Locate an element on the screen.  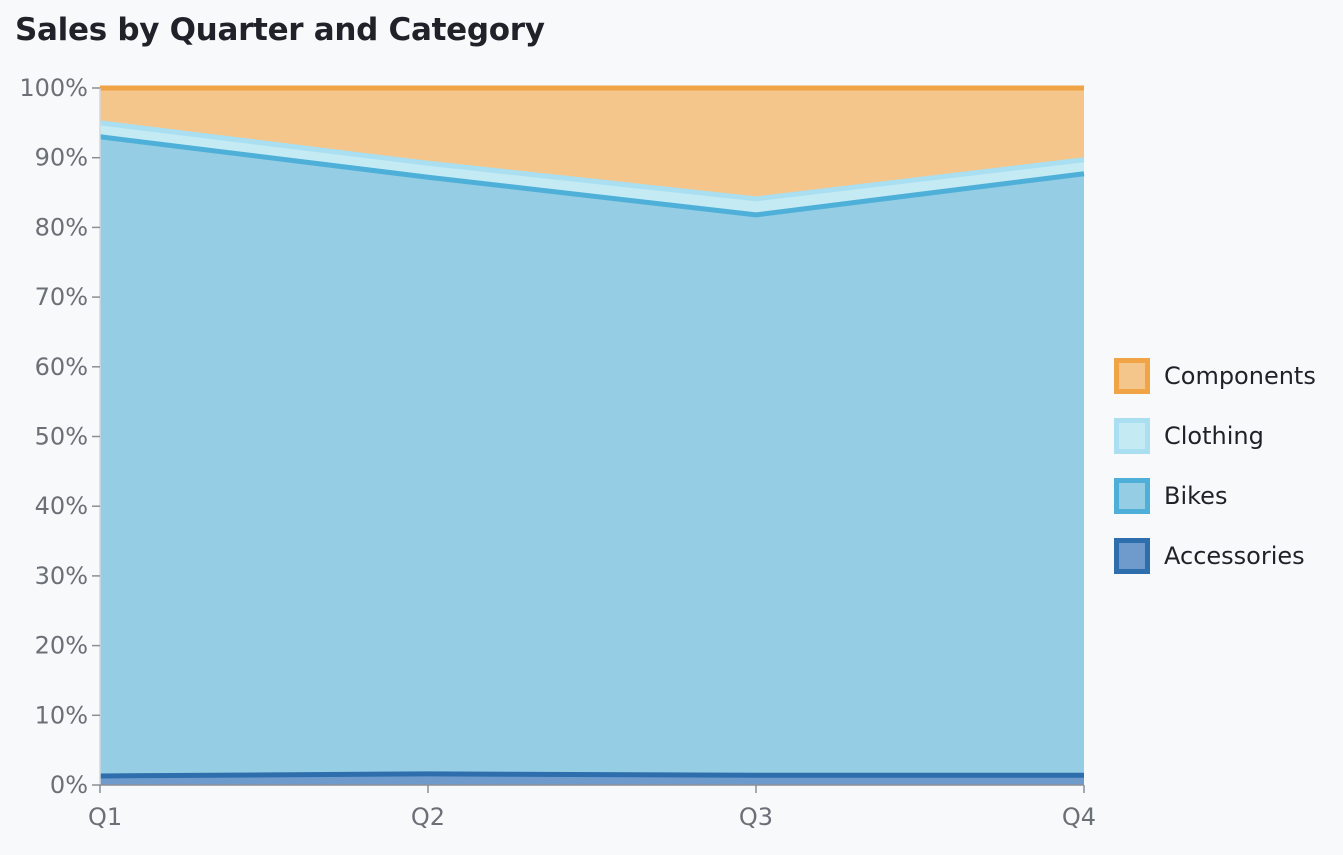
x-tick-label: Q1 is located at coordinates (105, 817).